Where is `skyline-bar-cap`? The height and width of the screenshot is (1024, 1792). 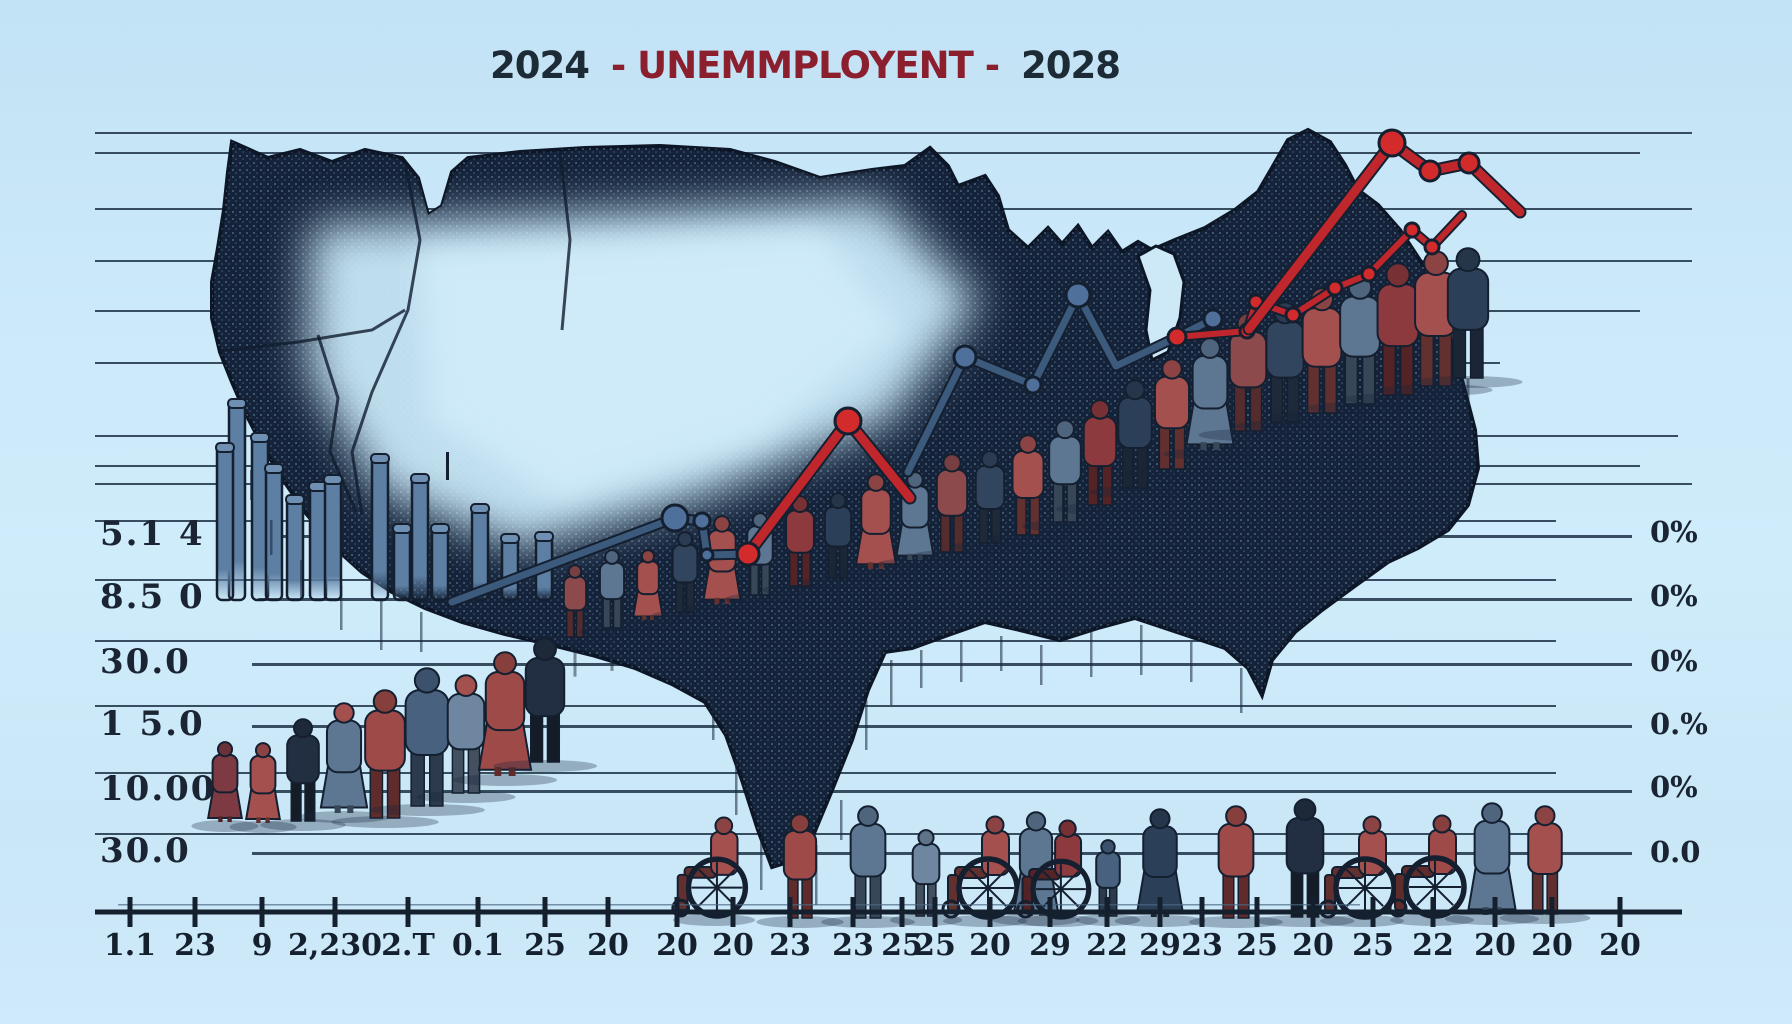
skyline-bar-cap is located at coordinates (544, 536).